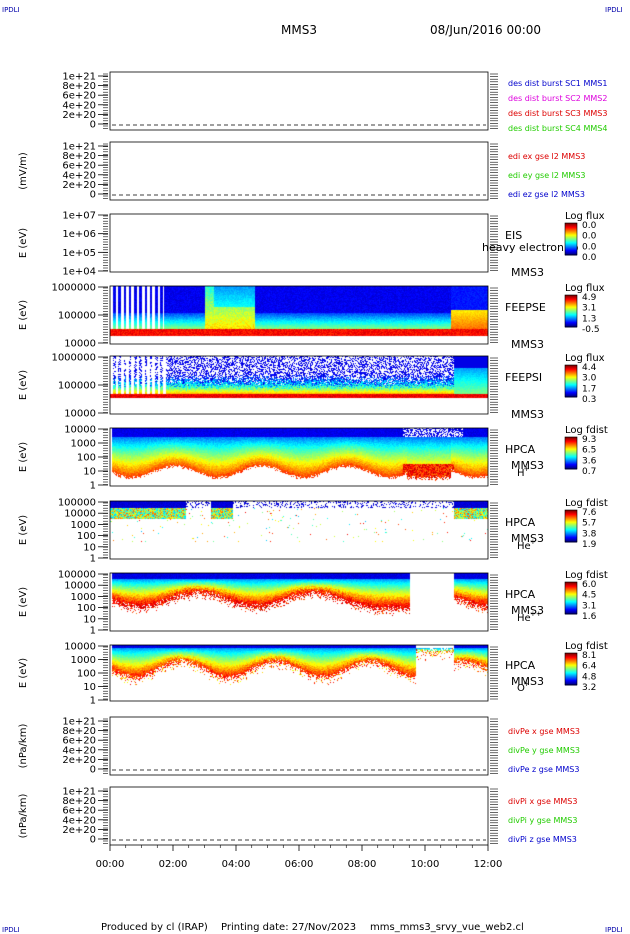  Describe the element at coordinates (154, 927) in the screenshot. I see `footer-produced: Produced by cl (IRAP)` at that location.